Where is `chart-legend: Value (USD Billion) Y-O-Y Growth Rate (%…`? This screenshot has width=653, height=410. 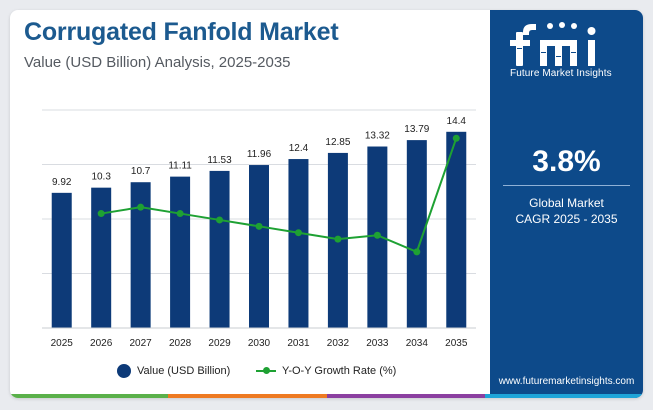 chart-legend: Value (USD Billion) Y-O-Y Growth Rate (%… is located at coordinates (250, 374).